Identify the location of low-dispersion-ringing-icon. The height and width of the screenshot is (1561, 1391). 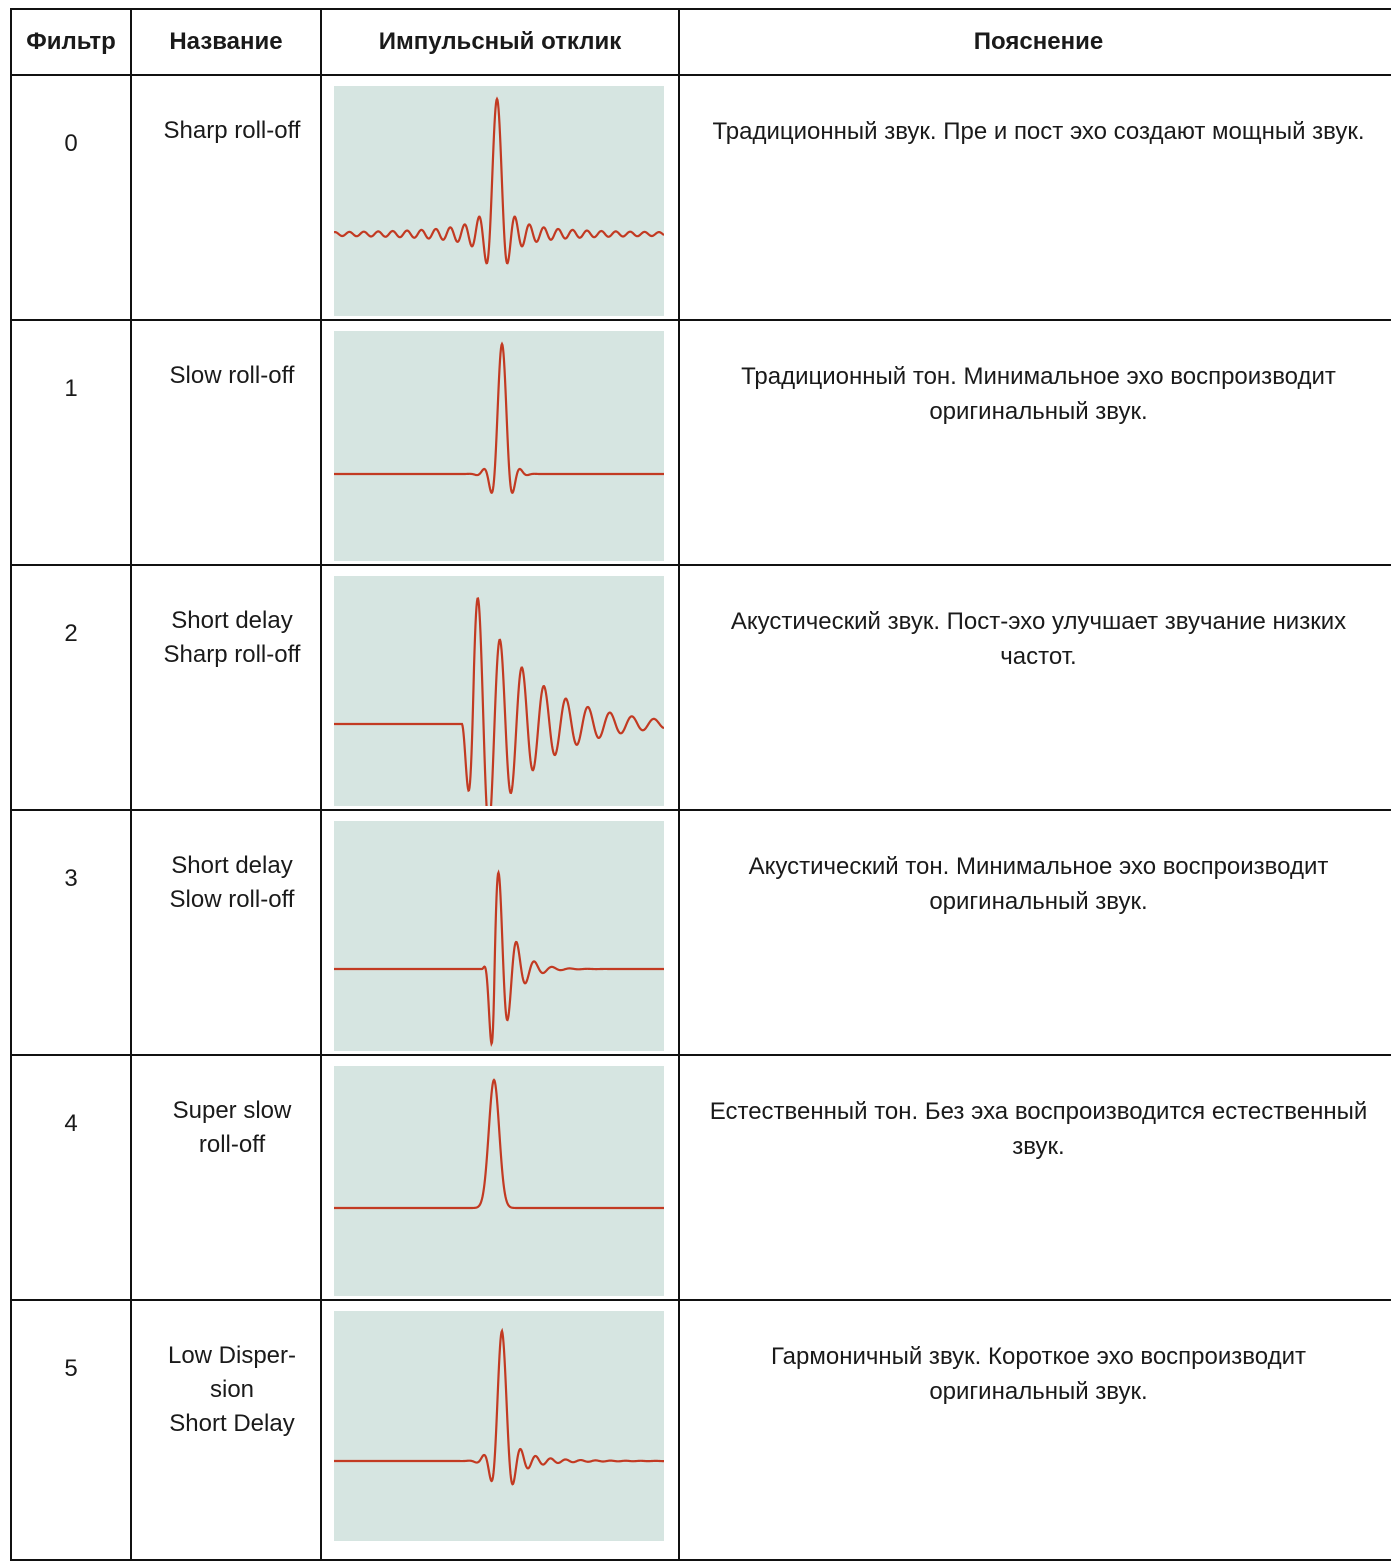
(499, 1406).